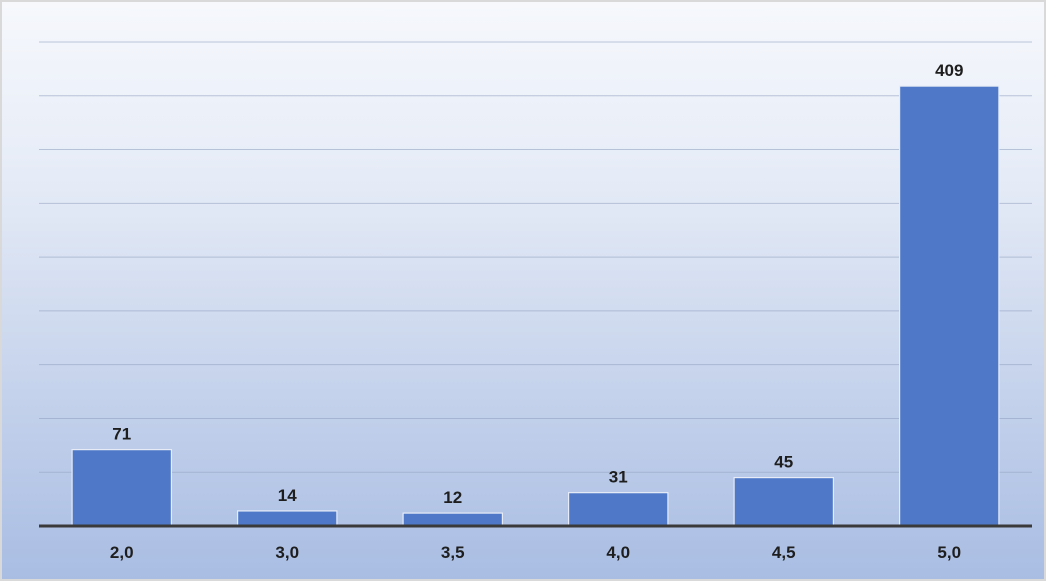  What do you see at coordinates (121, 434) in the screenshot?
I see `data-label: 71` at bounding box center [121, 434].